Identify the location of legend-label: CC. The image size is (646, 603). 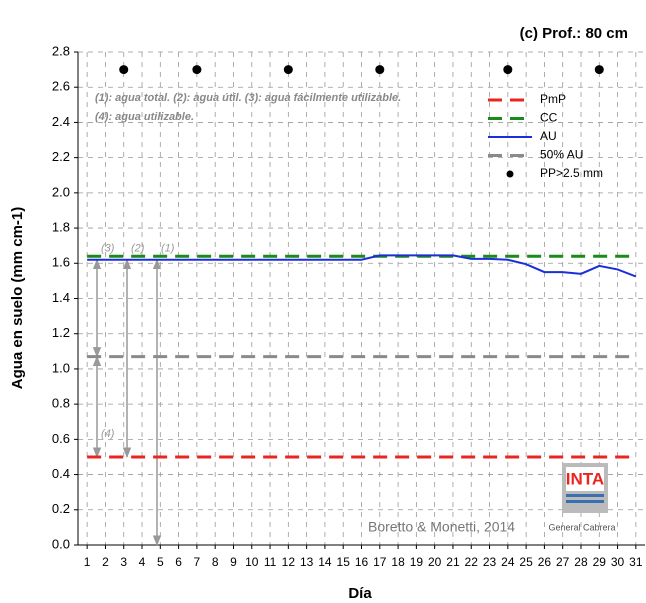
(549, 118).